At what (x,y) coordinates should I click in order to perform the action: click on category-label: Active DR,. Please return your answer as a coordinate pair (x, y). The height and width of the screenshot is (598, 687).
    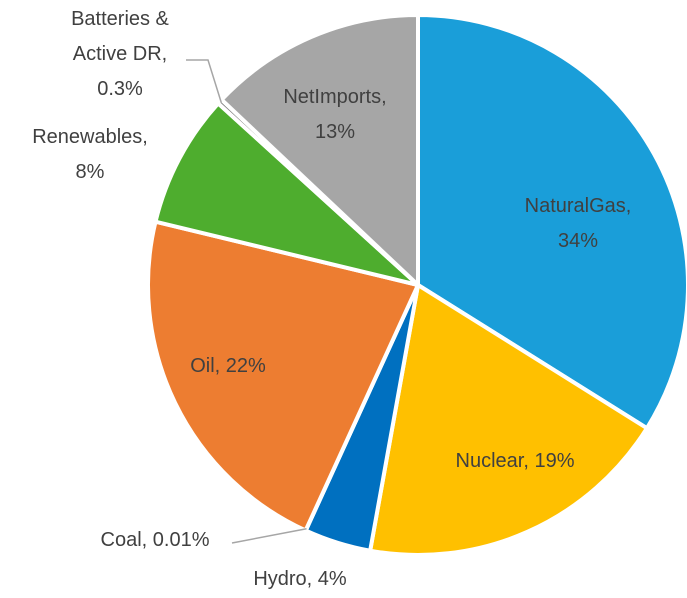
    Looking at the image, I should click on (120, 54).